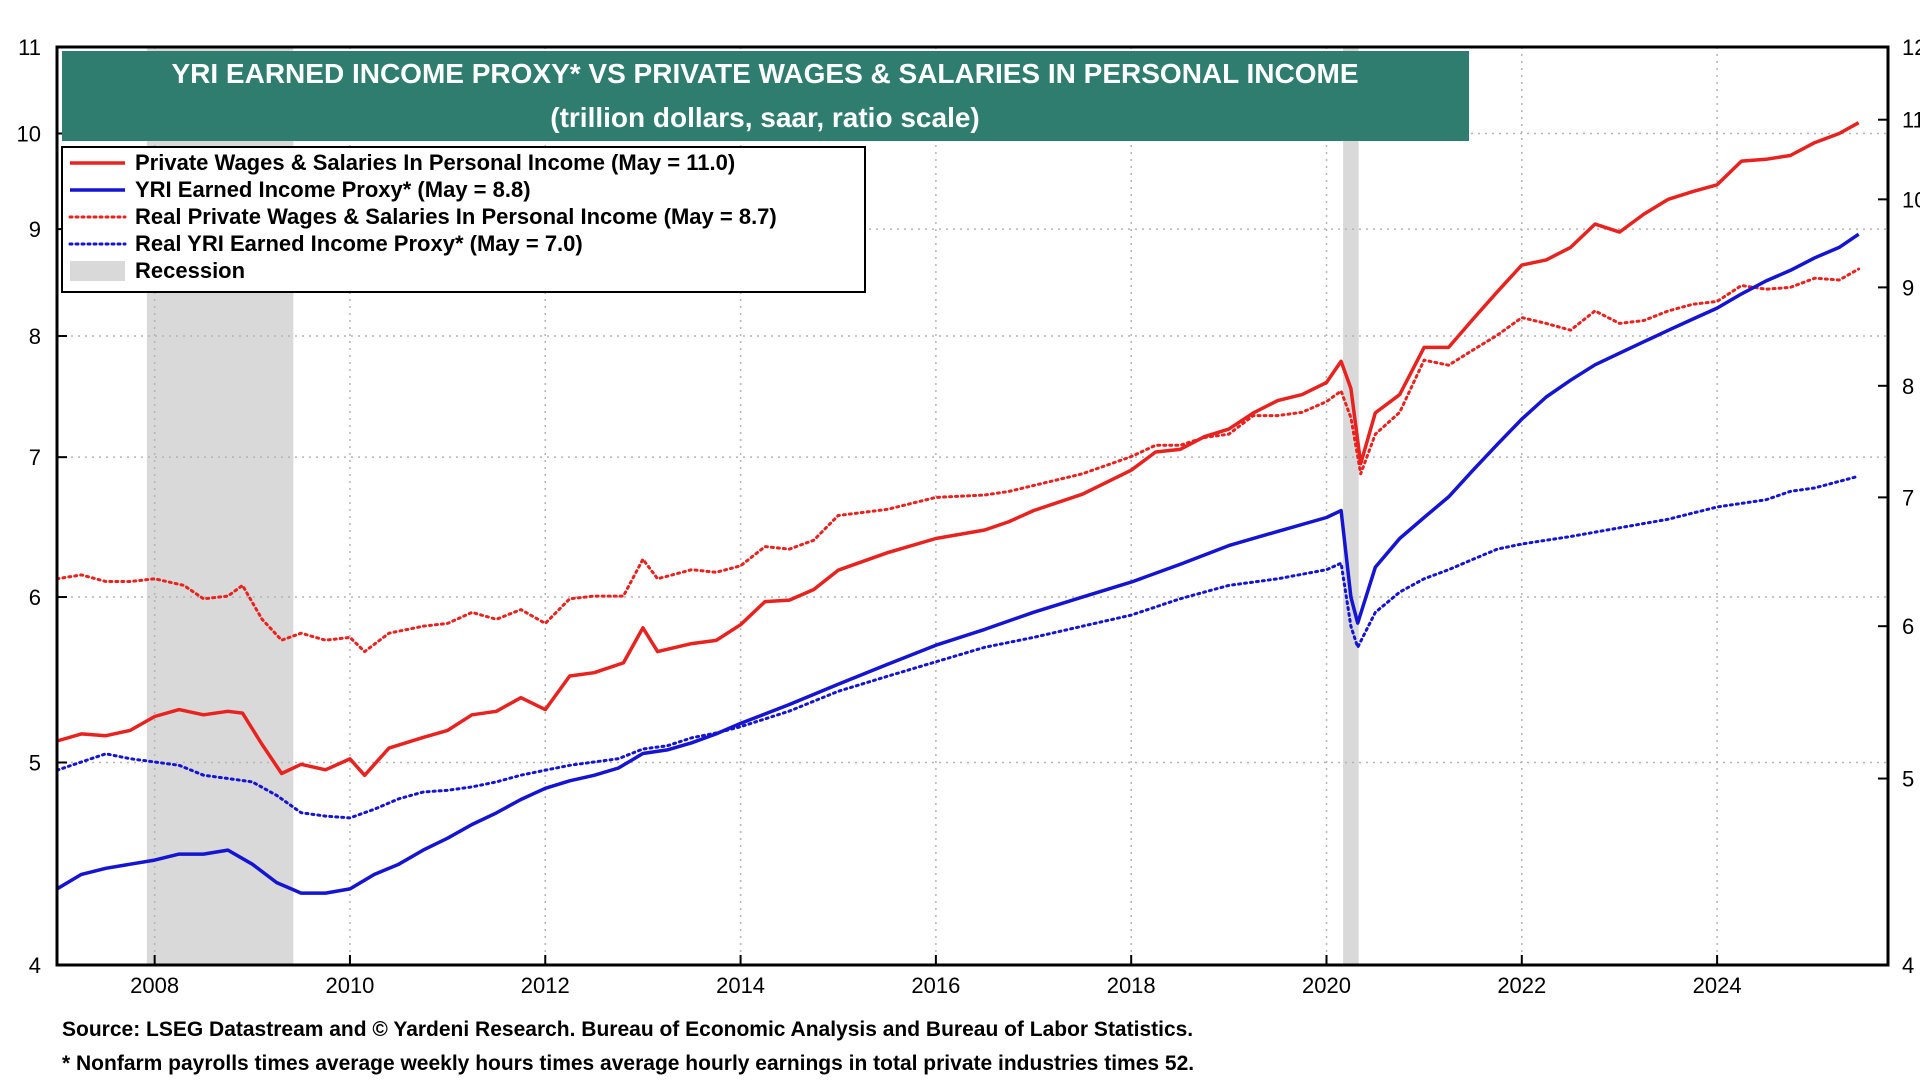 The image size is (1920, 1080). Describe the element at coordinates (35, 763) in the screenshot. I see `y-left-tick-label-5: 5` at that location.